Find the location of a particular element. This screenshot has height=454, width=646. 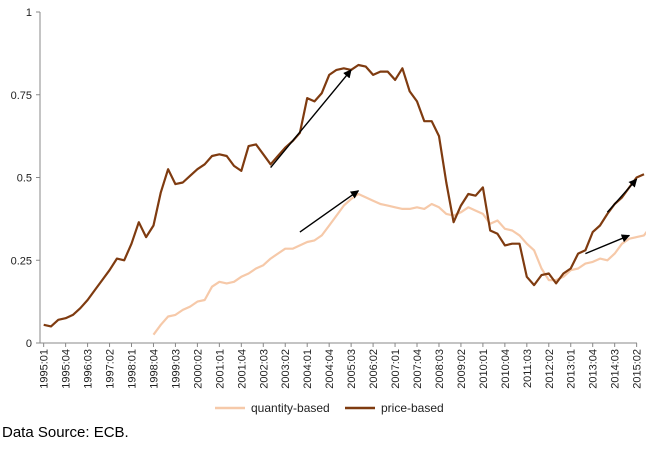

x-tick-label: 2008:03 is located at coordinates (440, 369).